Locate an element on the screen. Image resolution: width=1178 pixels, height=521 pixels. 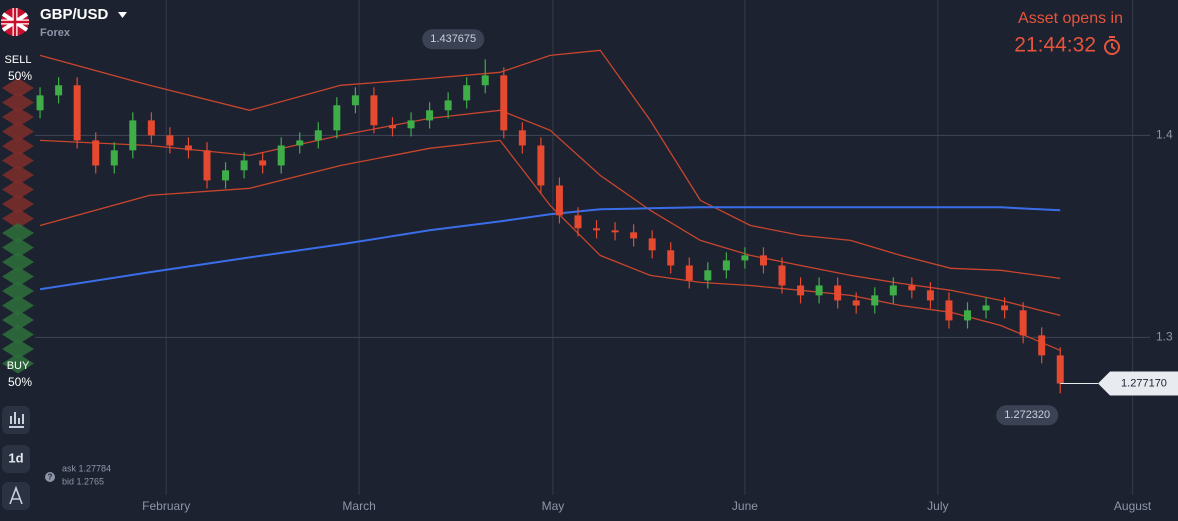
asset-name: GBP/USD is located at coordinates (74, 14).